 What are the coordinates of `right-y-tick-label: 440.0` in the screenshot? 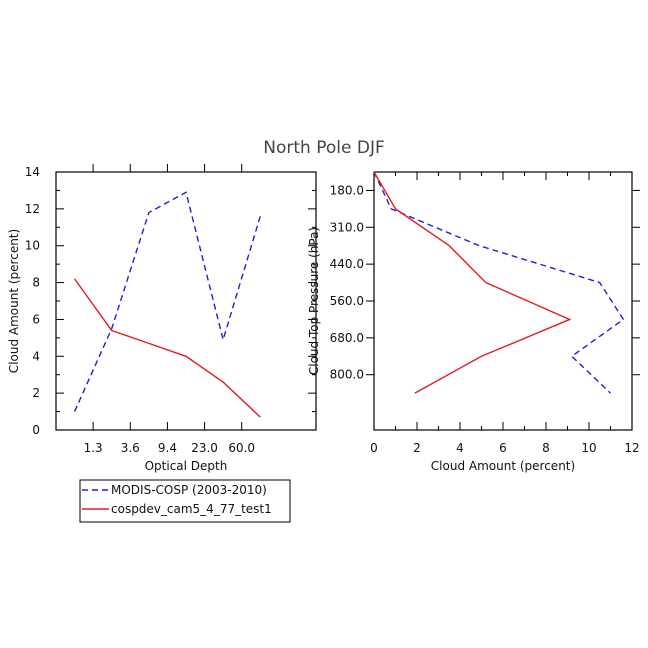 It's located at (347, 264).